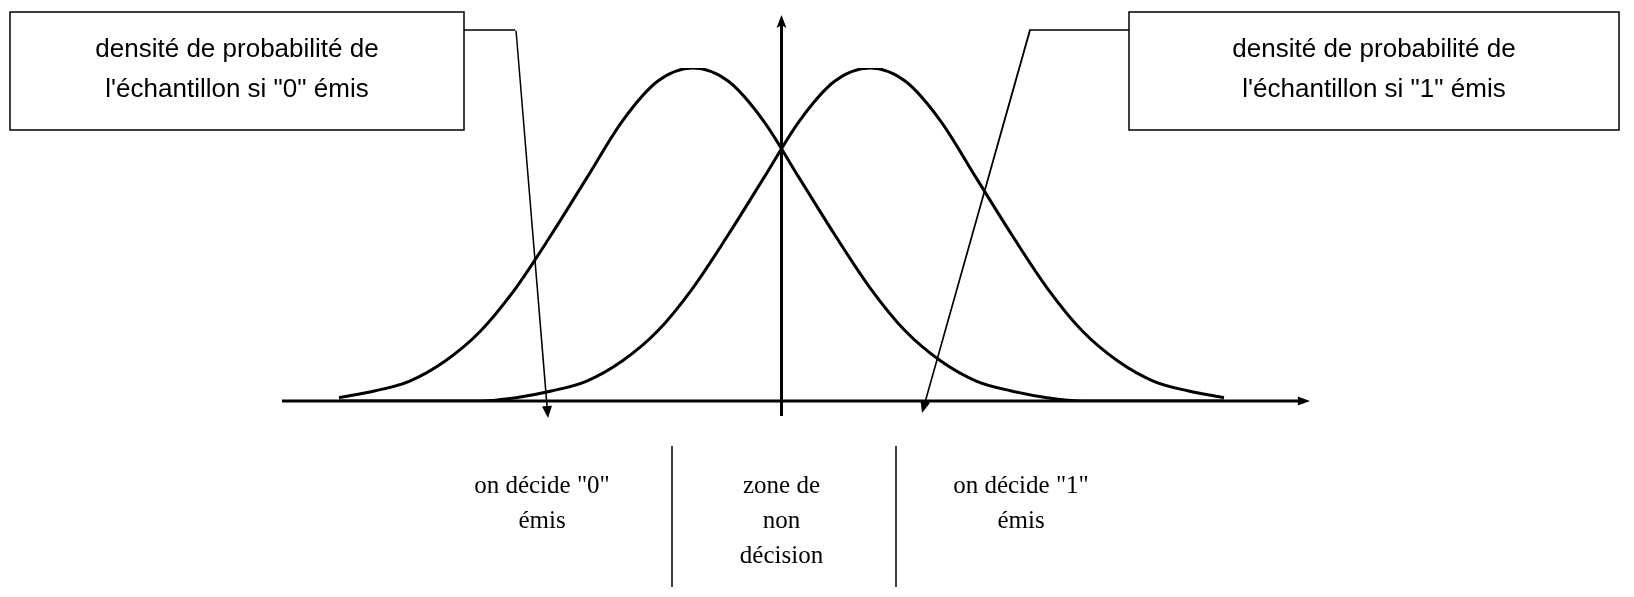 This screenshot has width=1634, height=597. I want to click on text: zone de non décision, so click(781, 519).